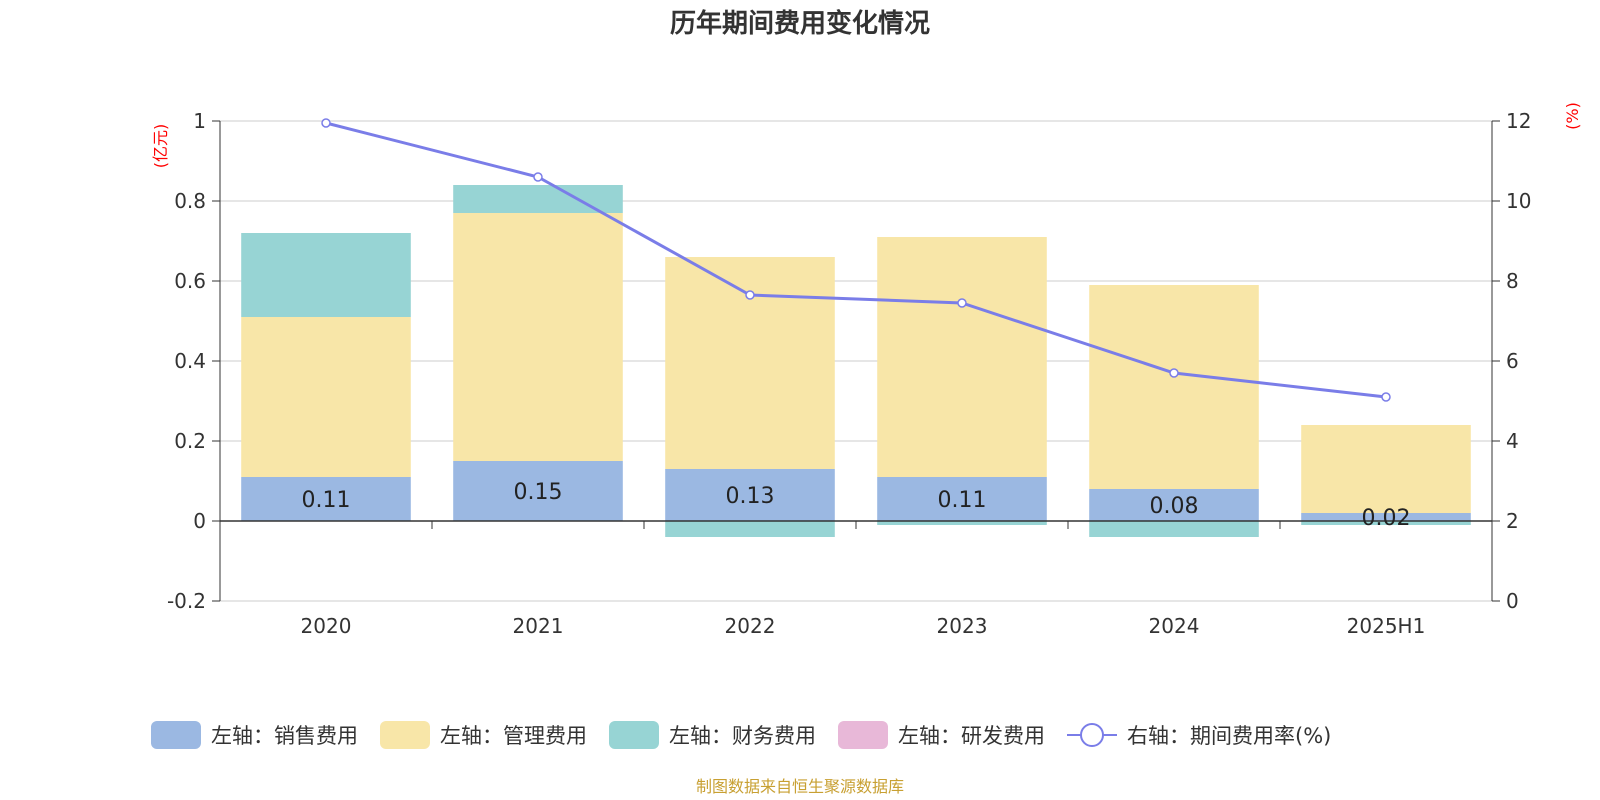 The height and width of the screenshot is (800, 1600). I want to click on legend-item: 左轴：研发费用, so click(941, 735).